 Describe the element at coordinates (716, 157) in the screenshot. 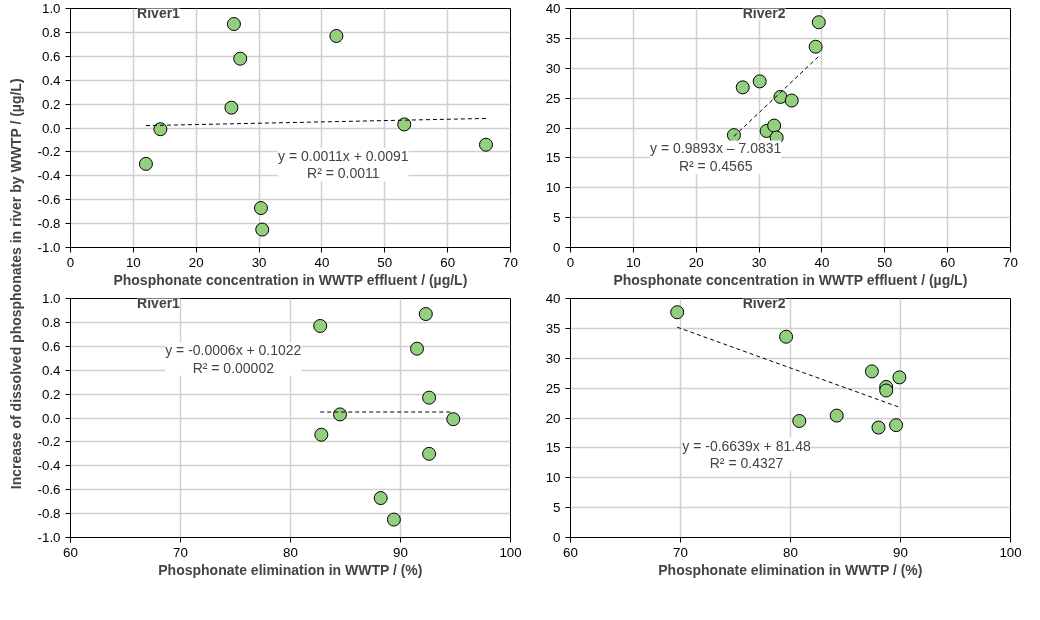

I see `annotation: y = 0.9893x – 7.0831 R² = 0.4565` at that location.